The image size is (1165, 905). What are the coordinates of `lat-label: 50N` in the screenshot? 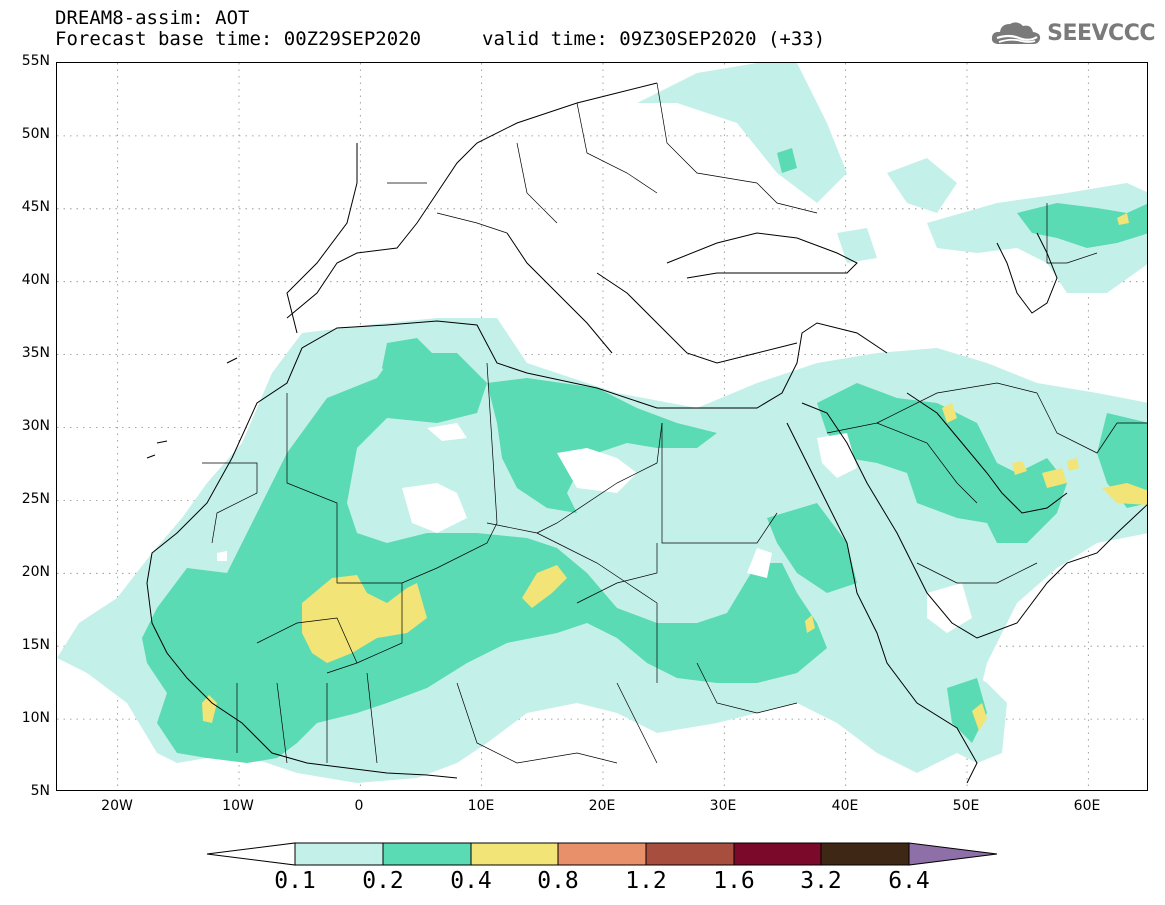 It's located at (35, 134).